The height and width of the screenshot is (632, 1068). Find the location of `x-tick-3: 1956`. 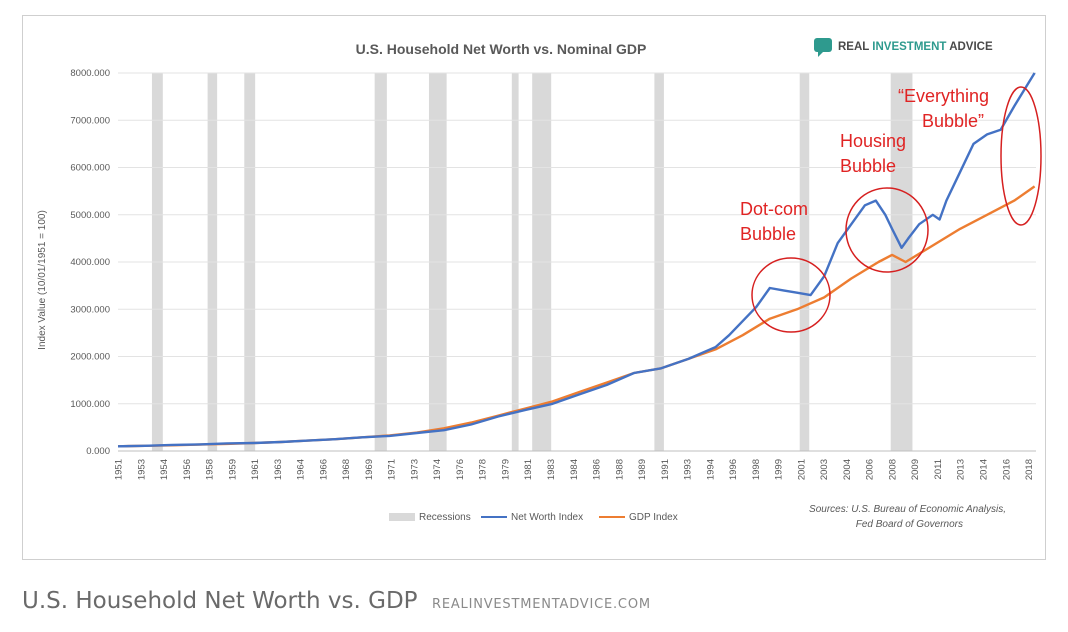

x-tick-3: 1956 is located at coordinates (187, 469).